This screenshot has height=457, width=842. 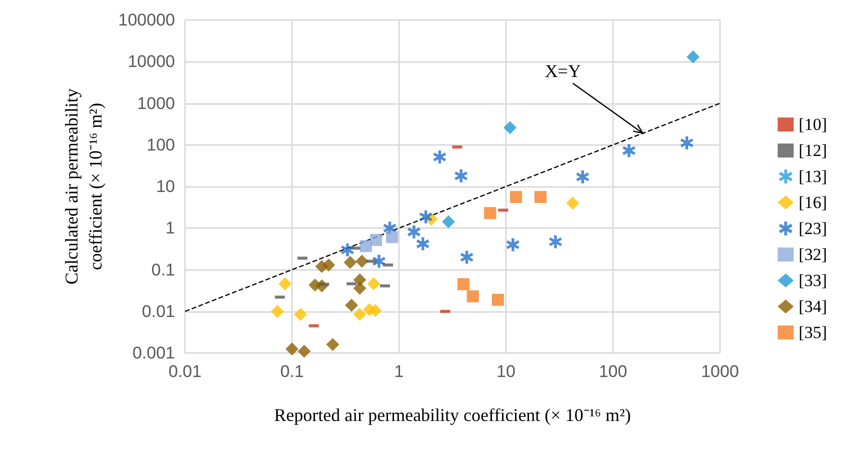 I want to click on x-axis-title: Reported air permeability coefficient (× 10⁻¹⁶ m²), so click(x=452, y=415).